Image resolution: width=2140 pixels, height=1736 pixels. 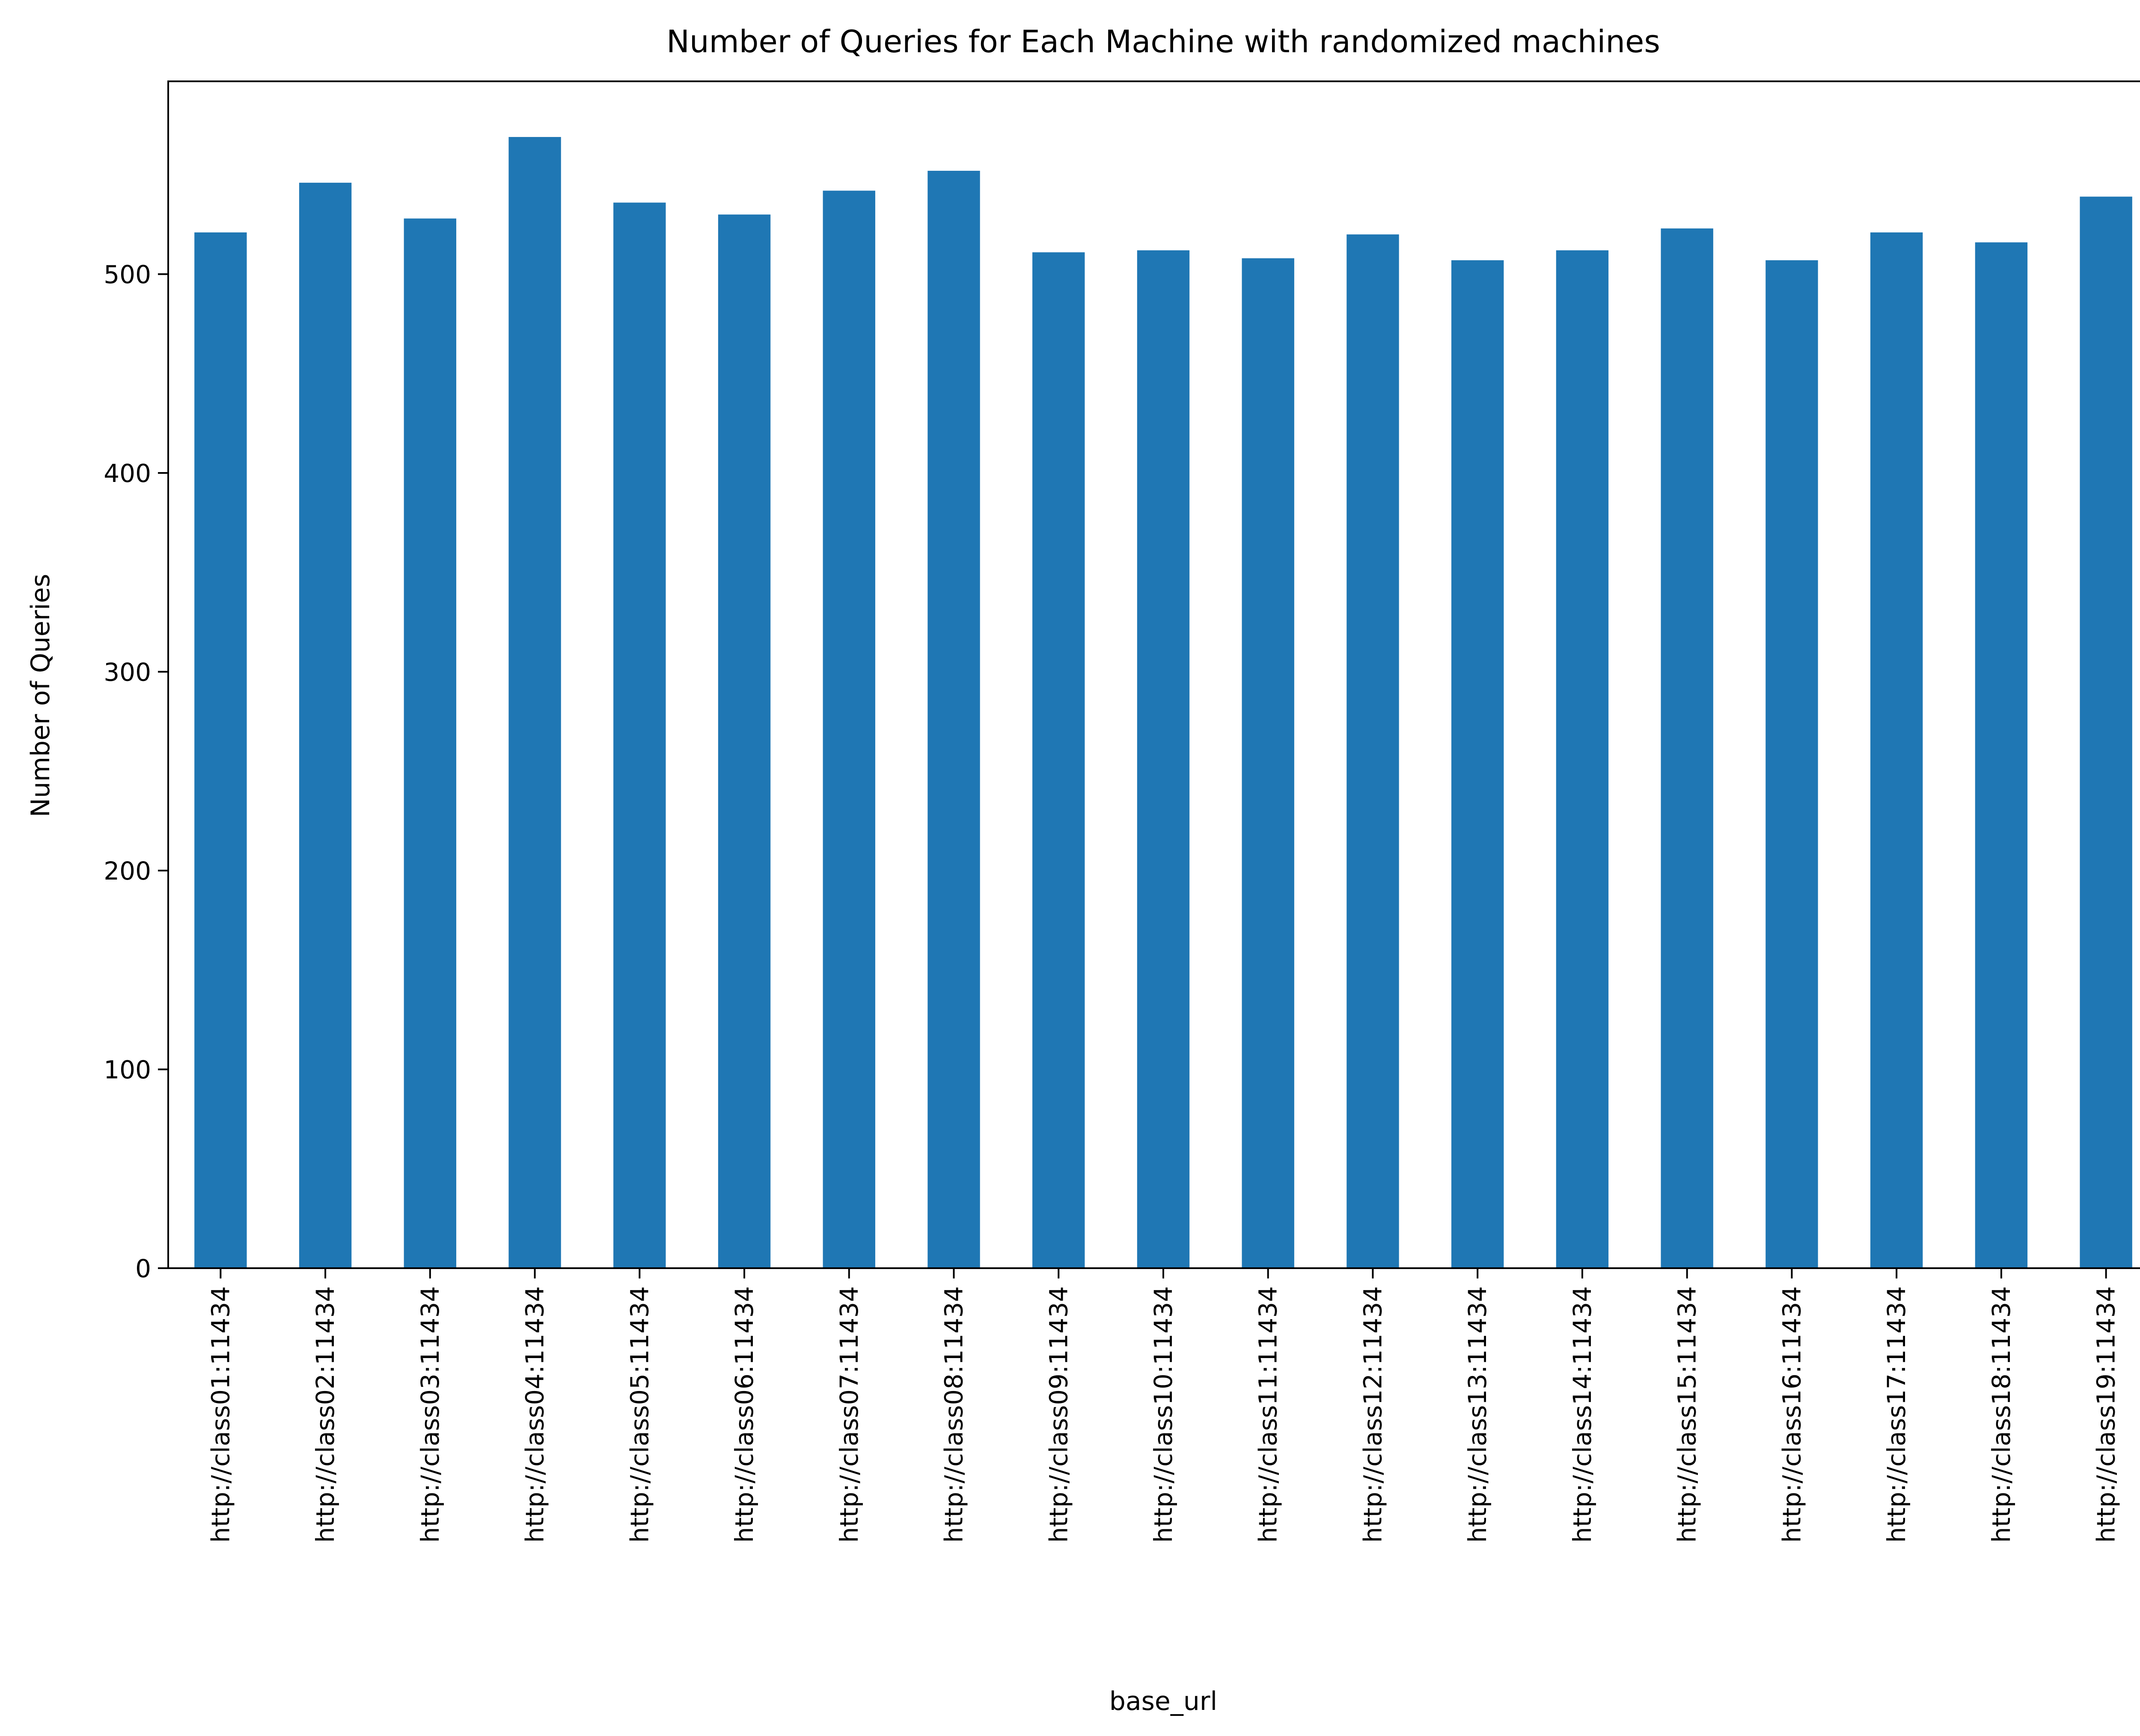 What do you see at coordinates (1477, 1414) in the screenshot?
I see `x-tick-label: http://class13:11434` at bounding box center [1477, 1414].